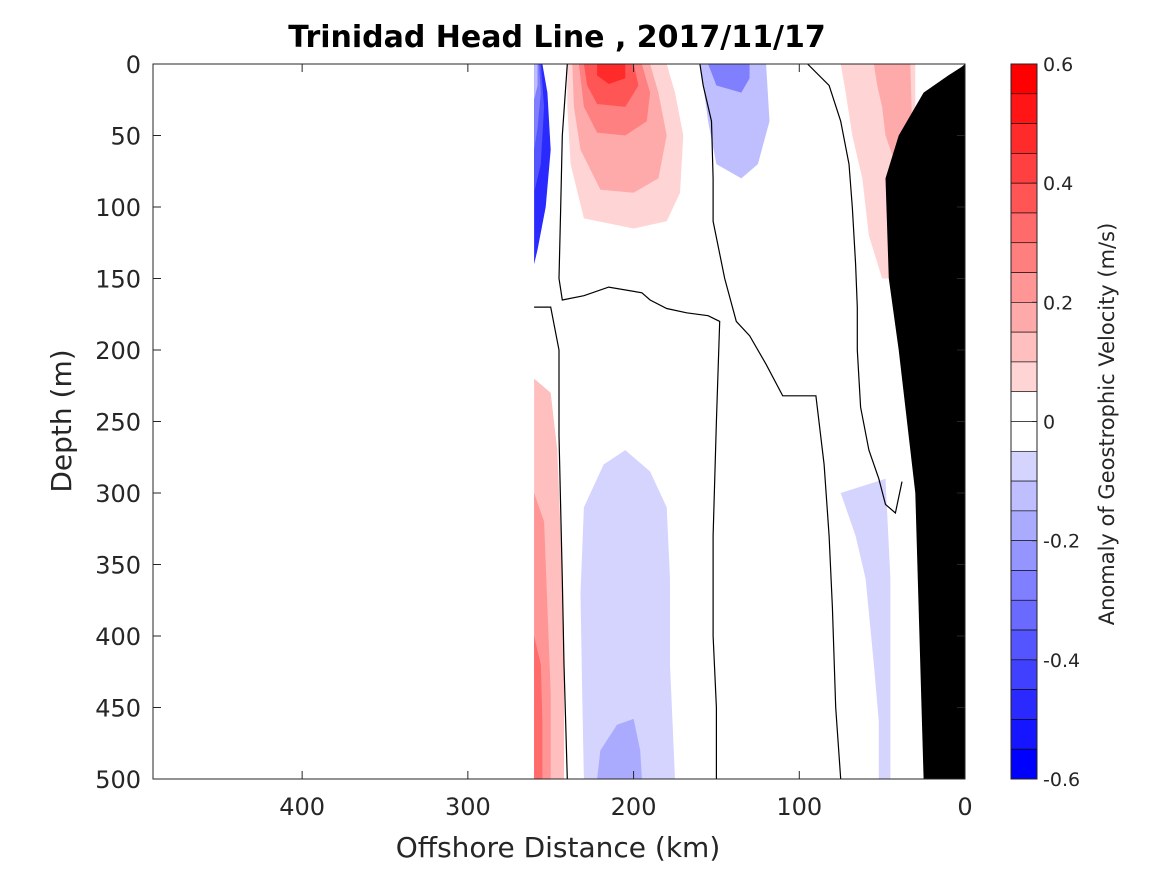 The height and width of the screenshot is (875, 1167). I want to click on colorbar-tick-label-0.4: 0.4, so click(1058, 184).